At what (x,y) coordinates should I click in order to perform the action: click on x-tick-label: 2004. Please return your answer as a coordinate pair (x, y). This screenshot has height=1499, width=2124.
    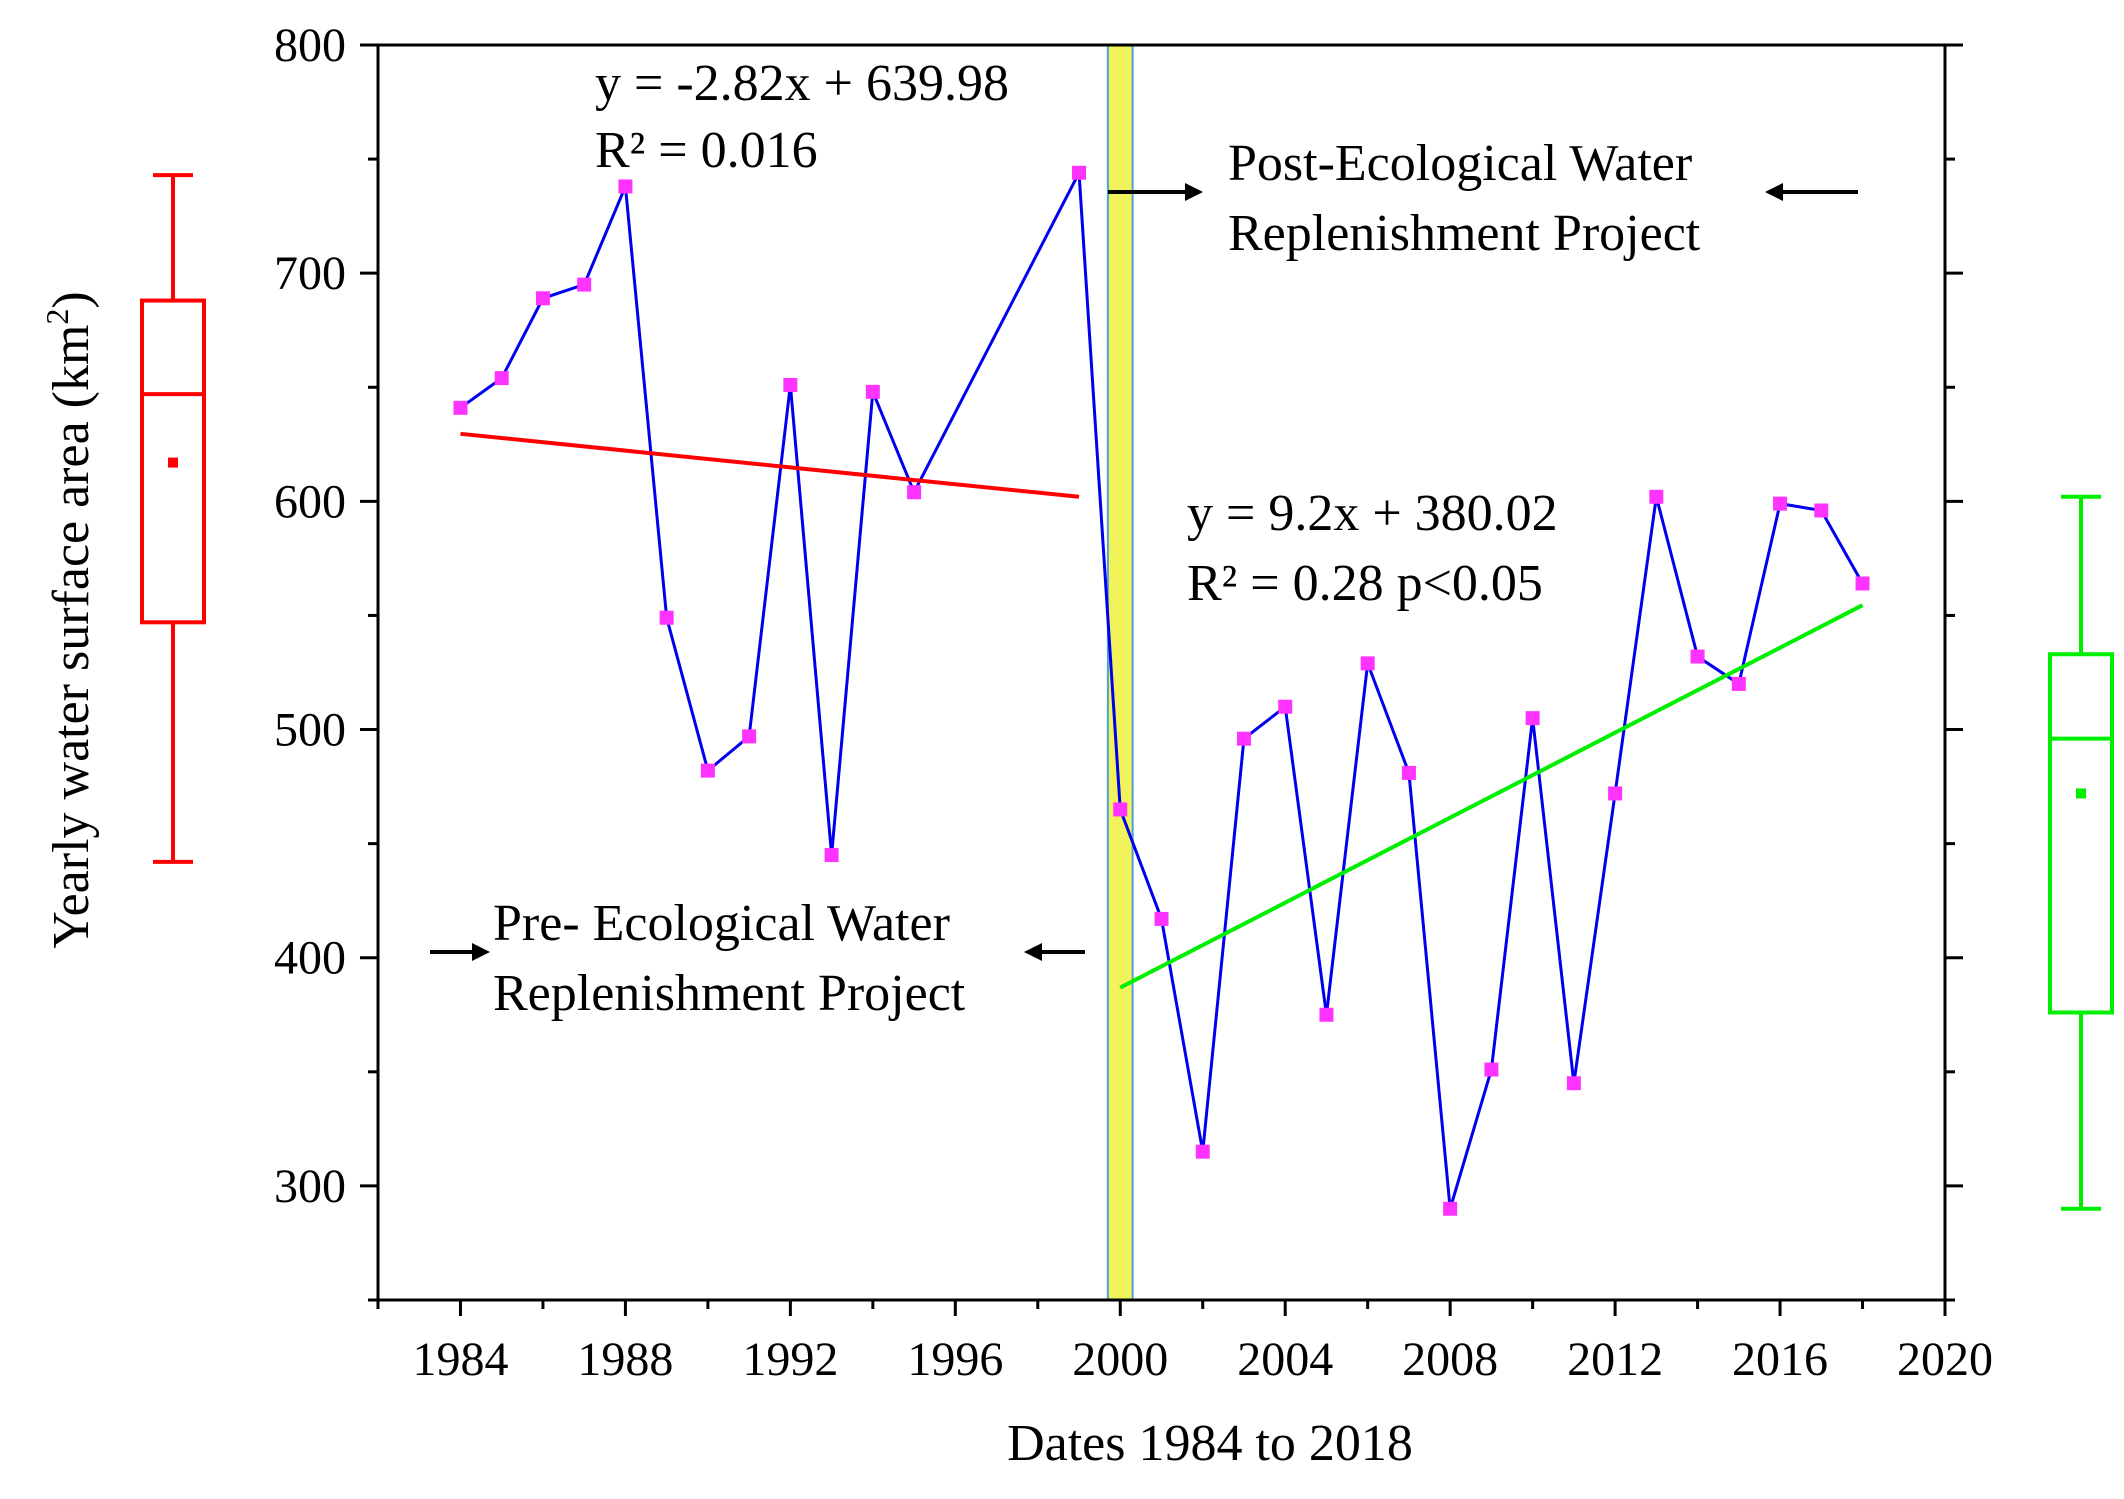
    Looking at the image, I should click on (1285, 1359).